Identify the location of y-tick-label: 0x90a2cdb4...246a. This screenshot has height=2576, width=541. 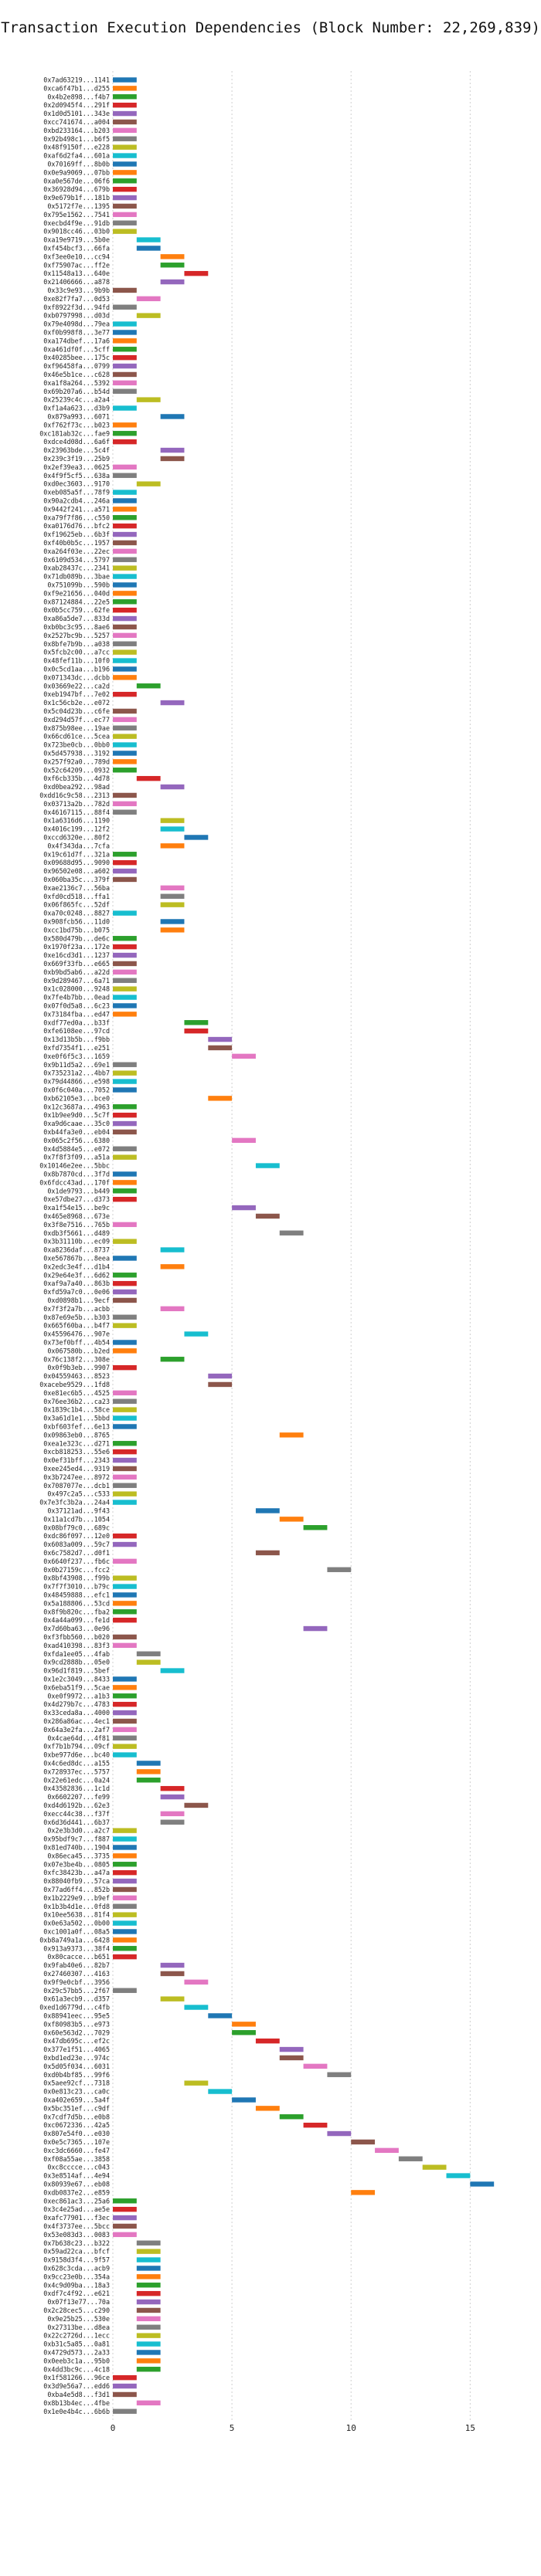
(76, 500).